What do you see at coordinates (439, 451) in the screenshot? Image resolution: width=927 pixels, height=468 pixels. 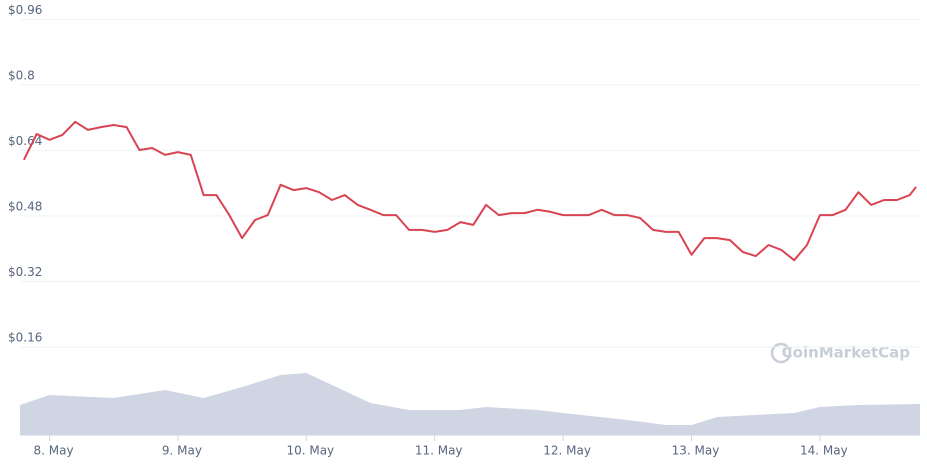 I see `x-tick-label: 11. May` at bounding box center [439, 451].